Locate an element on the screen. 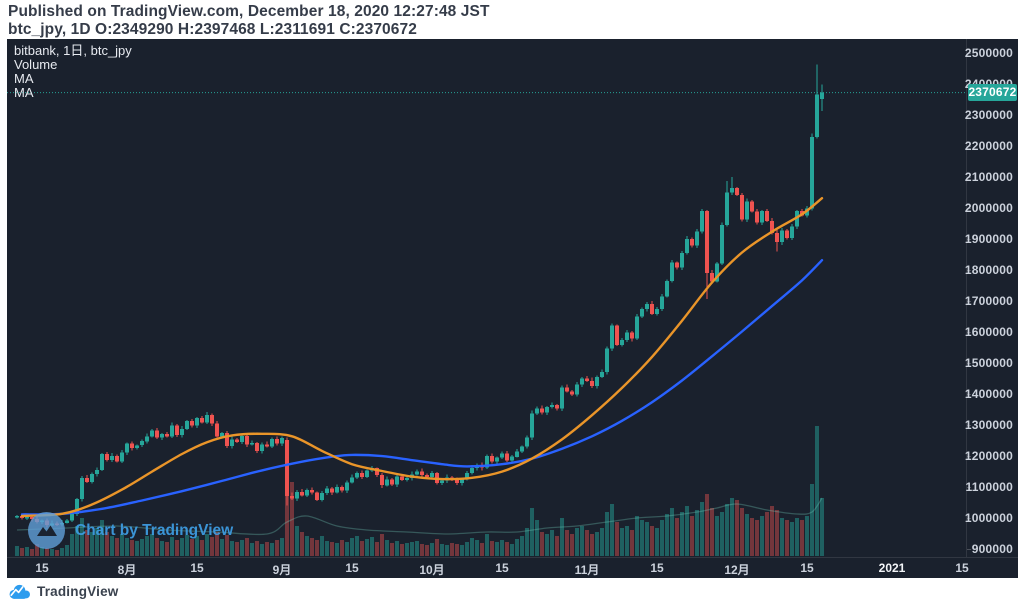 Image resolution: width=1024 pixels, height=609 pixels. time-axis-label: 12月 is located at coordinates (737, 570).